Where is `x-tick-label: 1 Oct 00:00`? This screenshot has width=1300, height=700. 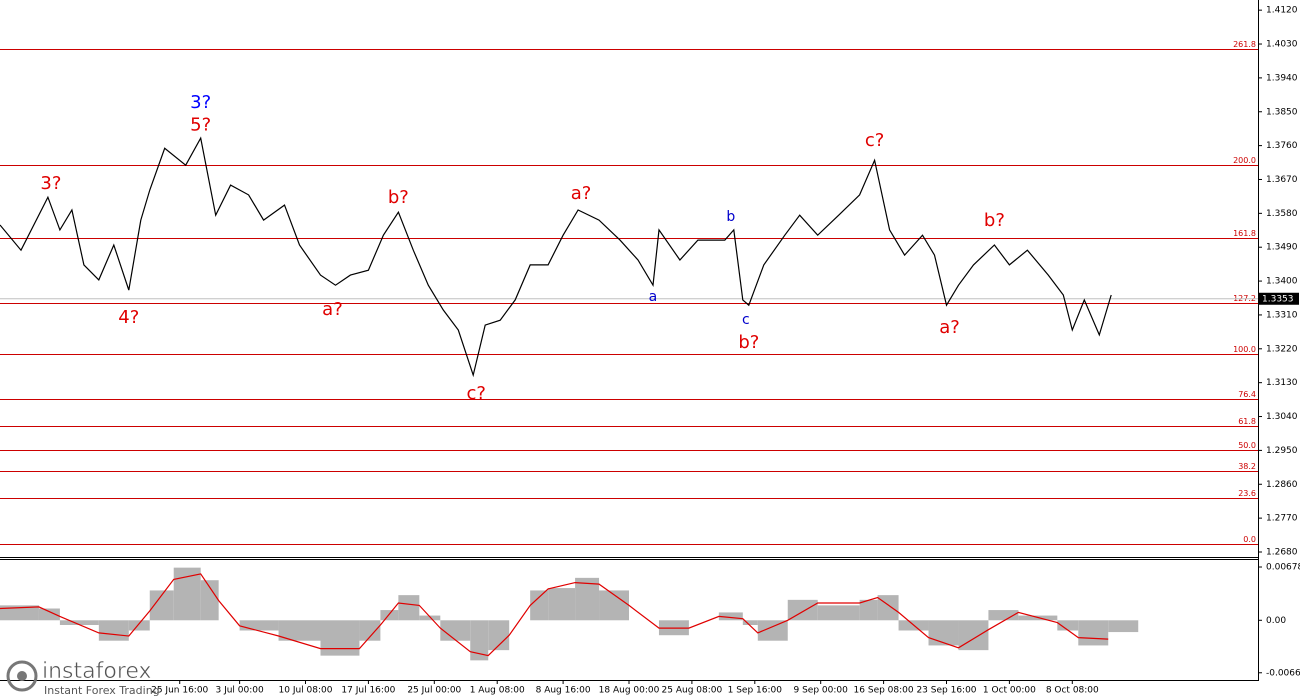 x-tick-label: 1 Oct 00:00 is located at coordinates (1009, 691).